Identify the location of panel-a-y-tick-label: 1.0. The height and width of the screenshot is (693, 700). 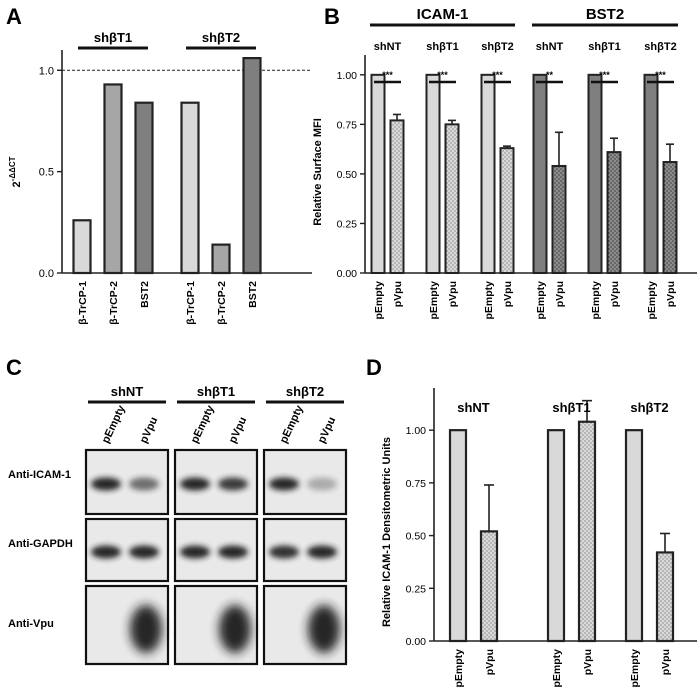
(46, 71).